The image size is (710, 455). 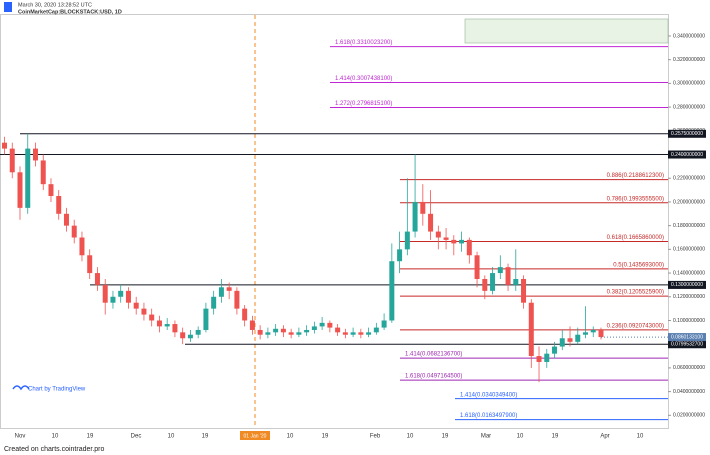 What do you see at coordinates (375, 437) in the screenshot?
I see `x-tick-label: Feb` at bounding box center [375, 437].